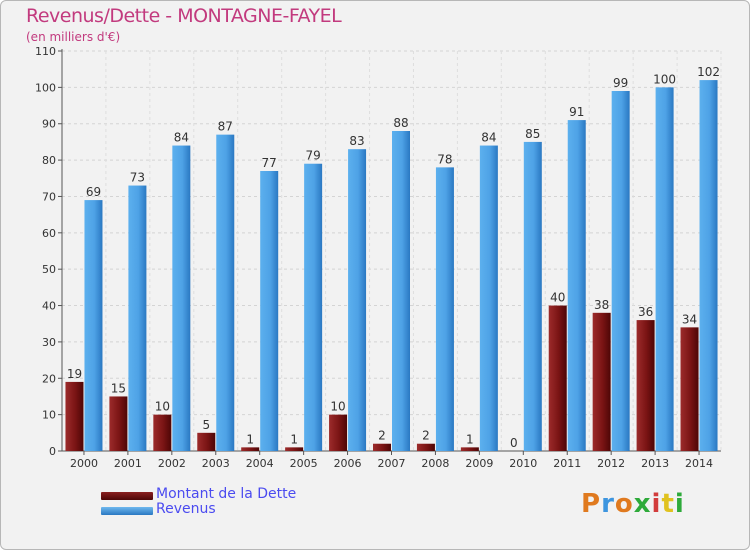 The height and width of the screenshot is (550, 750). I want to click on data-label-revenue: 77, so click(269, 163).